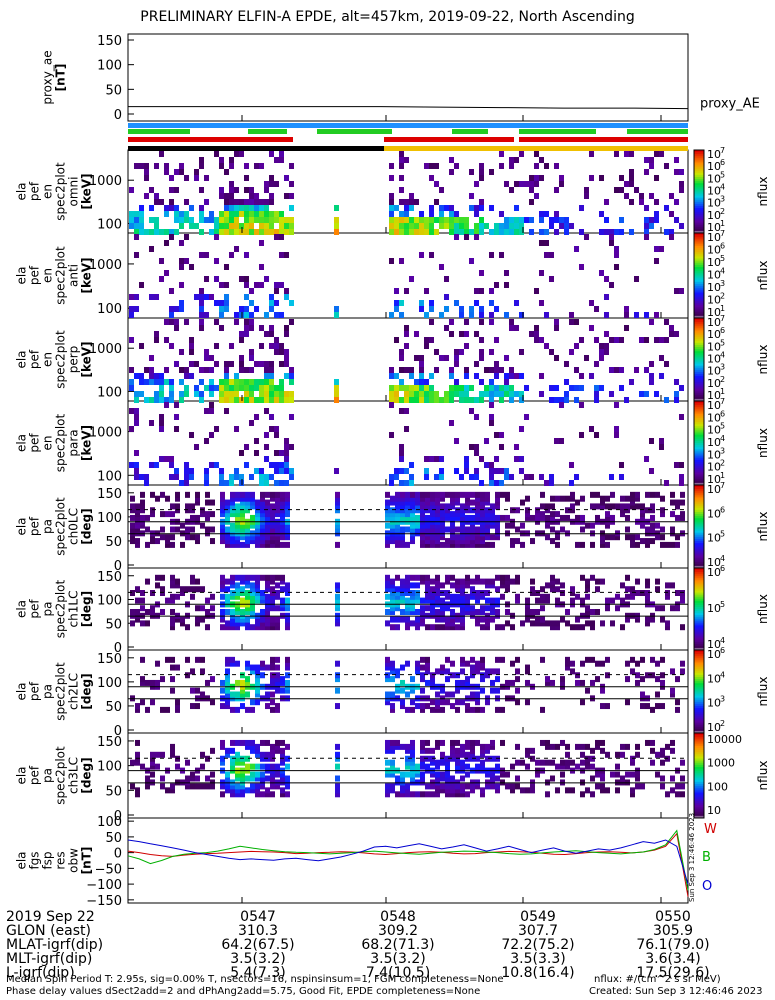 Image resolution: width=775 pixels, height=1000 pixels. Describe the element at coordinates (407, 768) in the screenshot. I see `pitch-cells` at that location.